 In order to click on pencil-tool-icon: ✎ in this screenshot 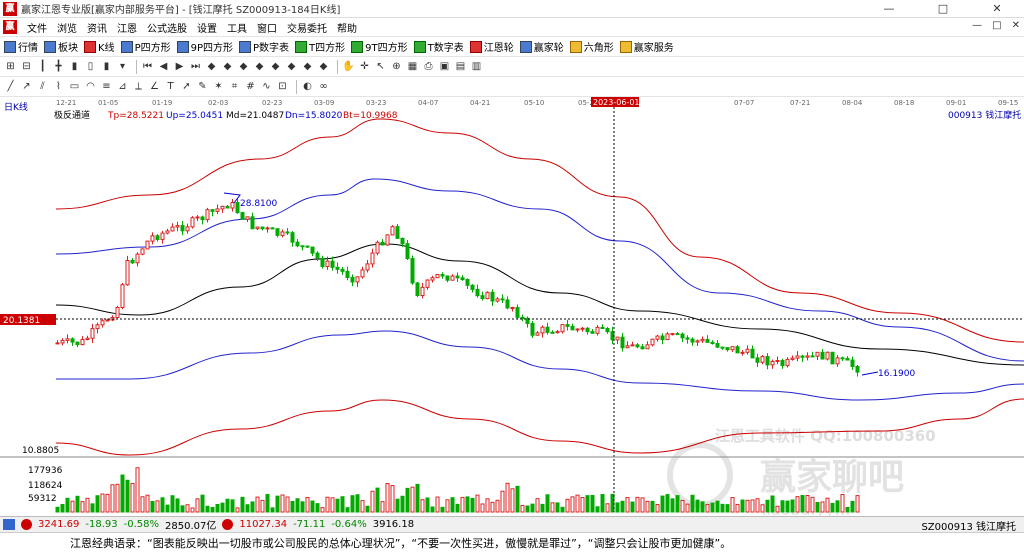, I will do `click(202, 86)`.